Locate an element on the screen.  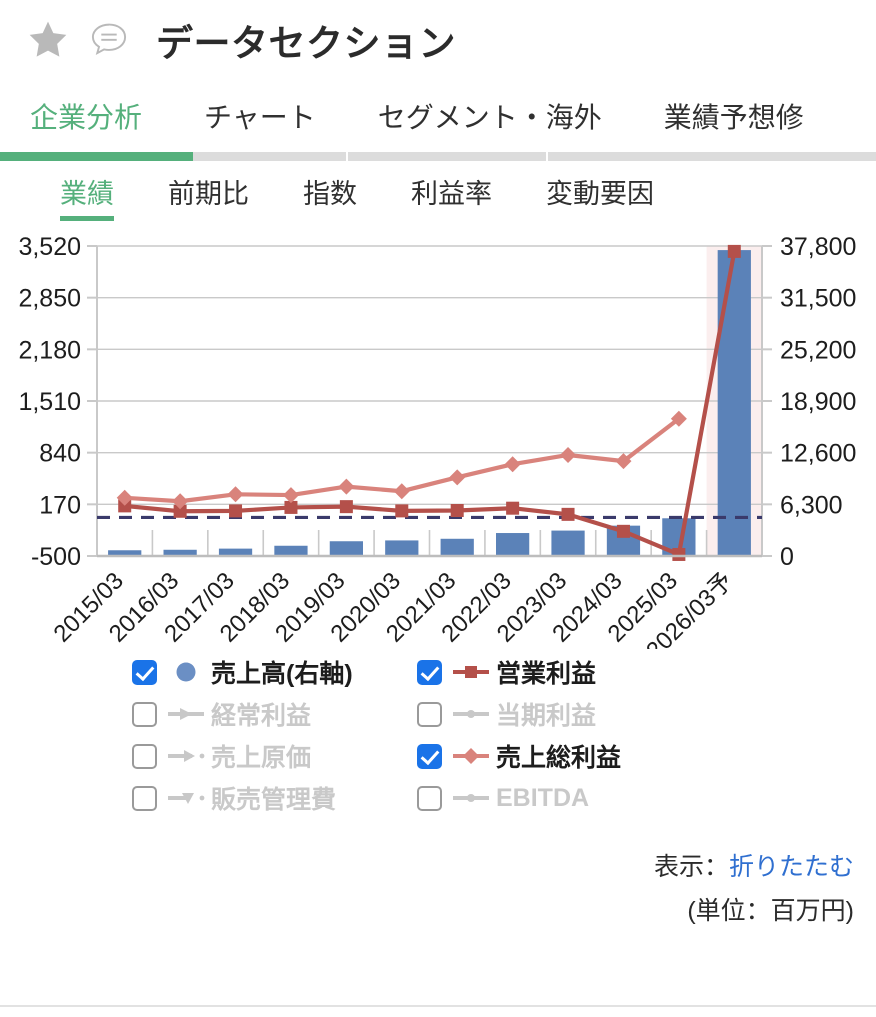
line-triangle-marker-icon is located at coordinates (186, 714).